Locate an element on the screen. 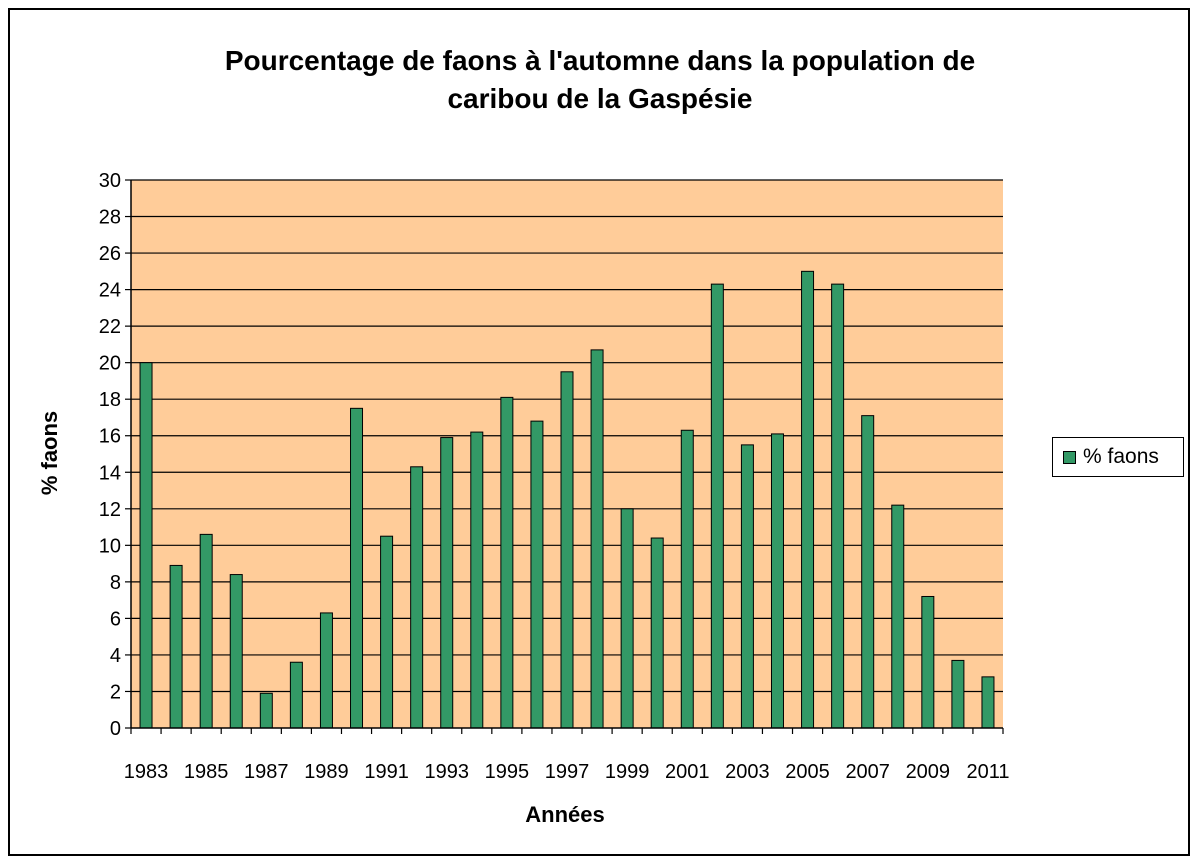 The image size is (1200, 867). y-tick-label: 10 is located at coordinates (110, 546).